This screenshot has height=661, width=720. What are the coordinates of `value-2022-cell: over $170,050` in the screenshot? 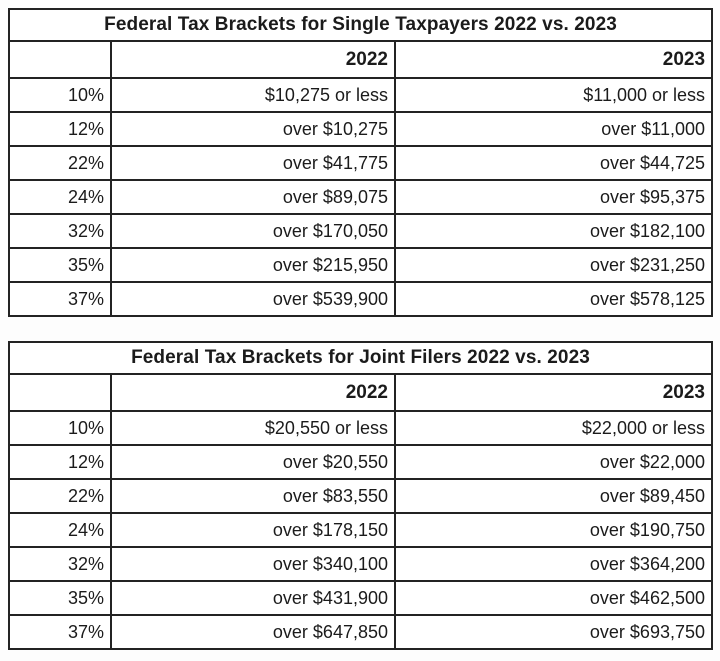 It's located at (253, 231).